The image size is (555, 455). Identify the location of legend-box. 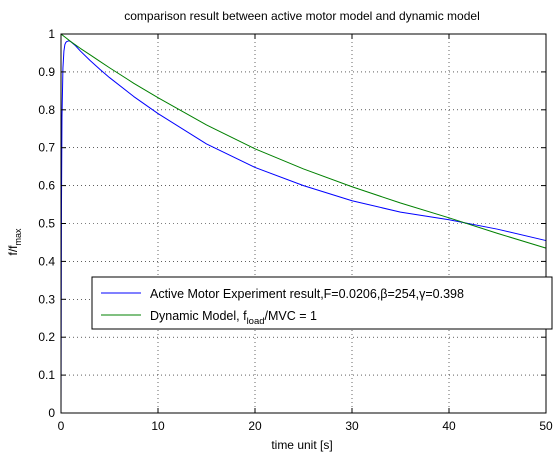
(322, 303).